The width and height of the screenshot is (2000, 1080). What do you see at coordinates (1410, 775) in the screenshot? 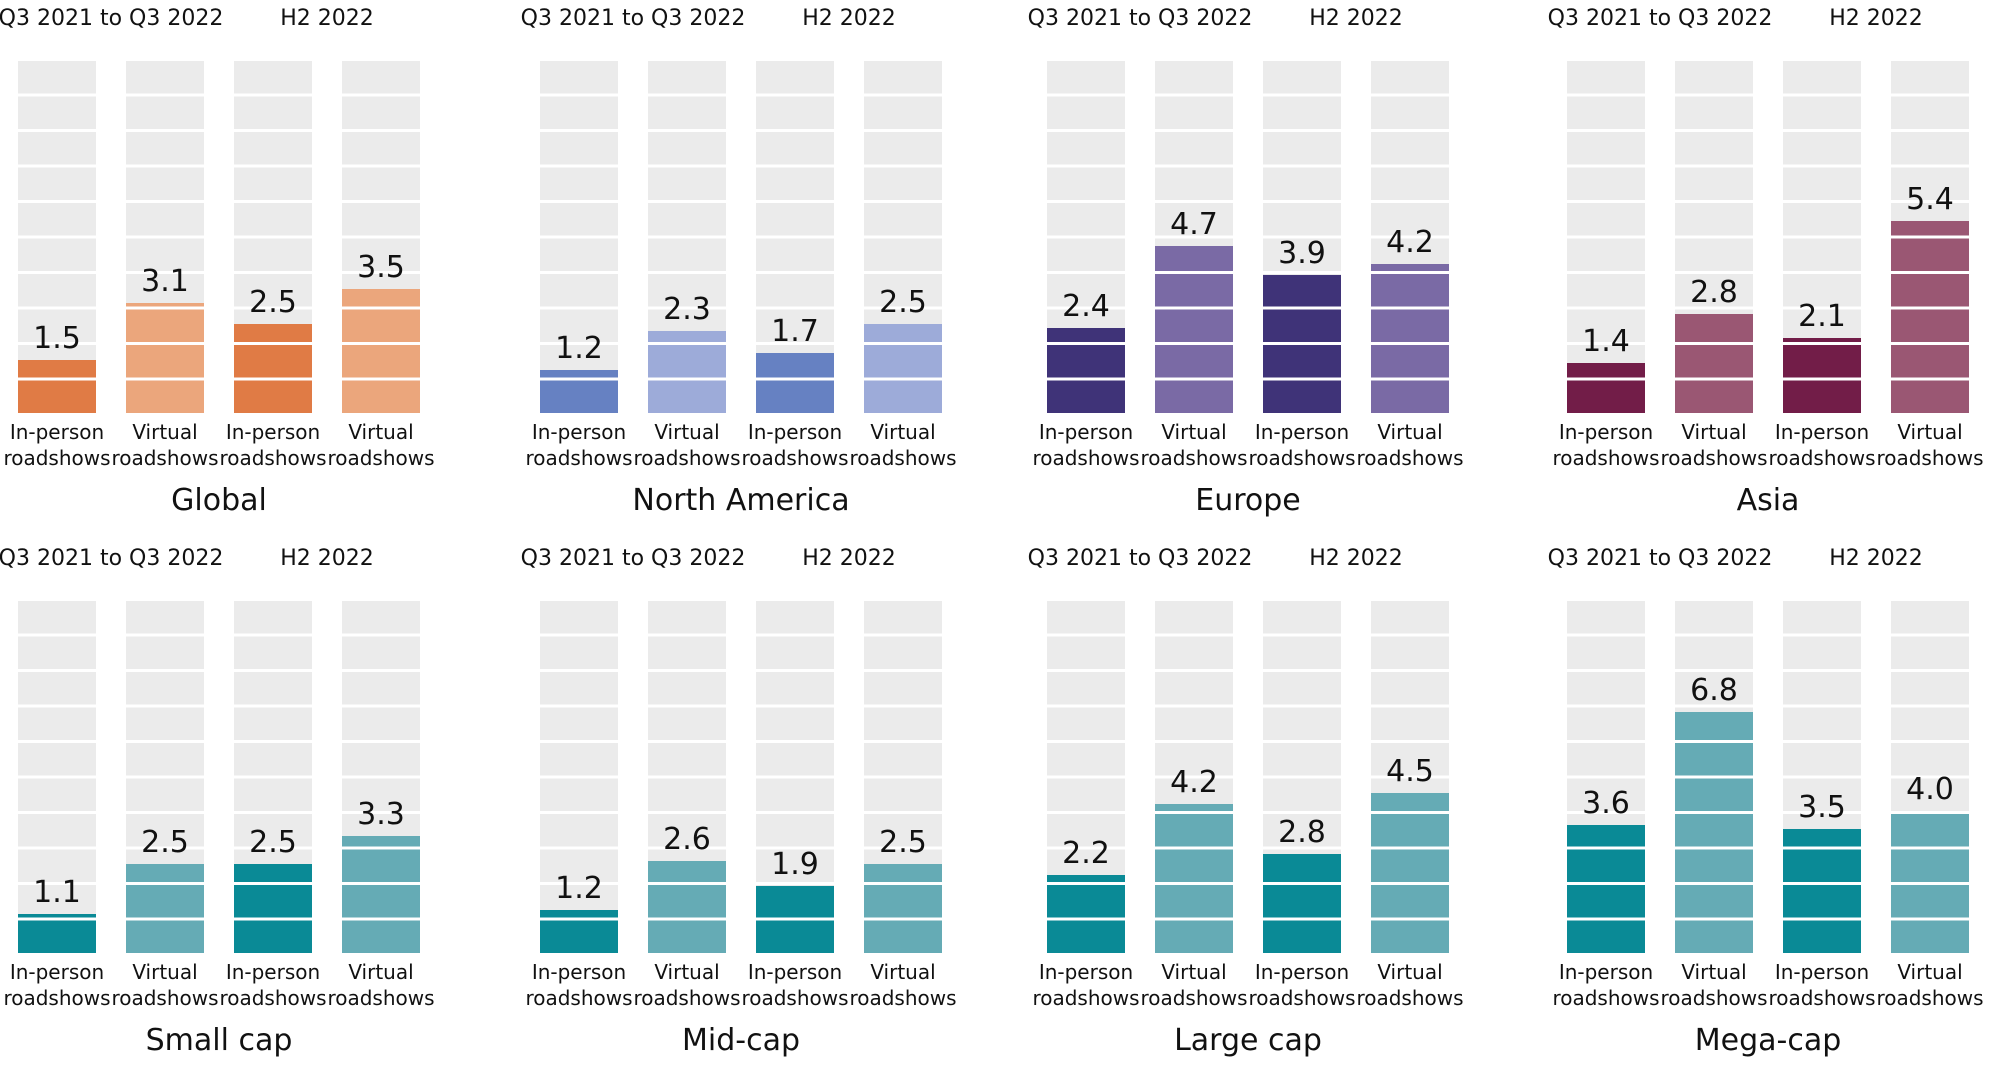
I see `bar: 4.5` at bounding box center [1410, 775].